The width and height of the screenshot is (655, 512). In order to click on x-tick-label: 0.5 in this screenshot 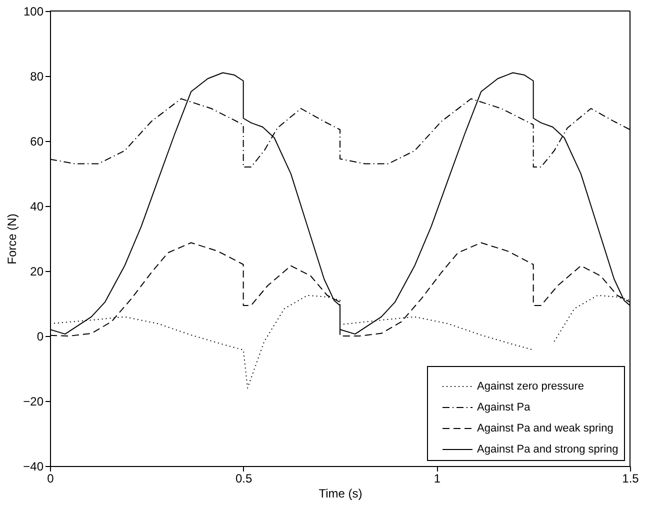, I will do `click(243, 479)`.